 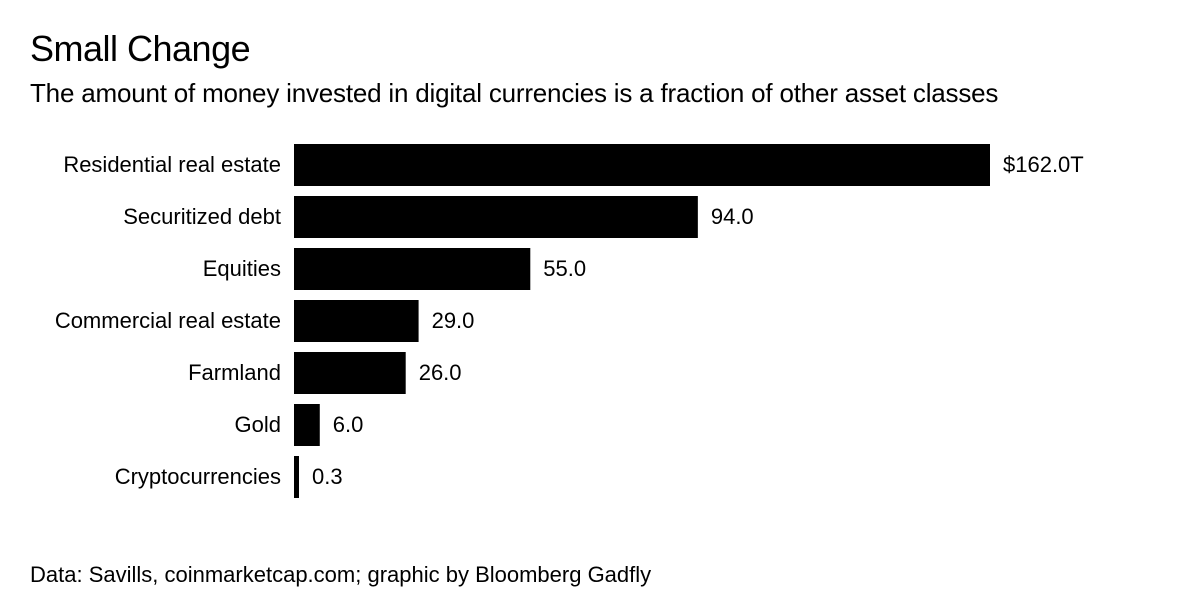 I want to click on category-label: Residential real estate, so click(x=172, y=164).